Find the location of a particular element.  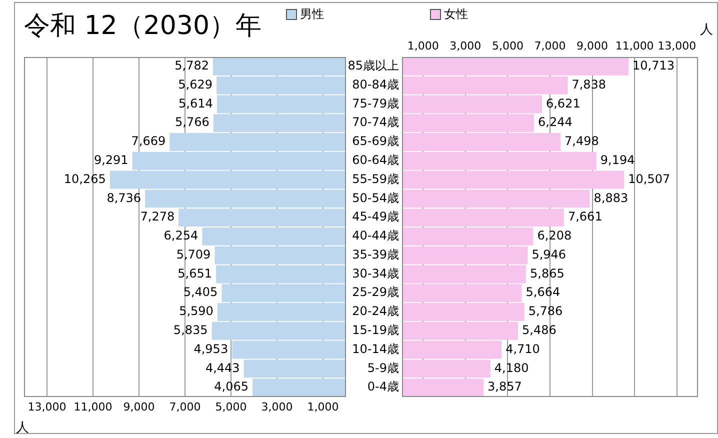

data-label: 5,629 is located at coordinates (195, 84).